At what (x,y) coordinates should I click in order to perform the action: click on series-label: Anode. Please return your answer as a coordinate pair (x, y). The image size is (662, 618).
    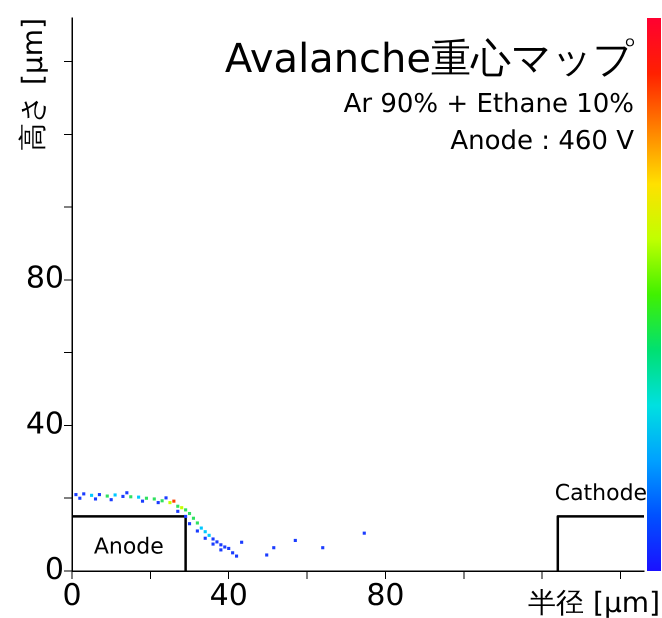
    Looking at the image, I should click on (129, 547).